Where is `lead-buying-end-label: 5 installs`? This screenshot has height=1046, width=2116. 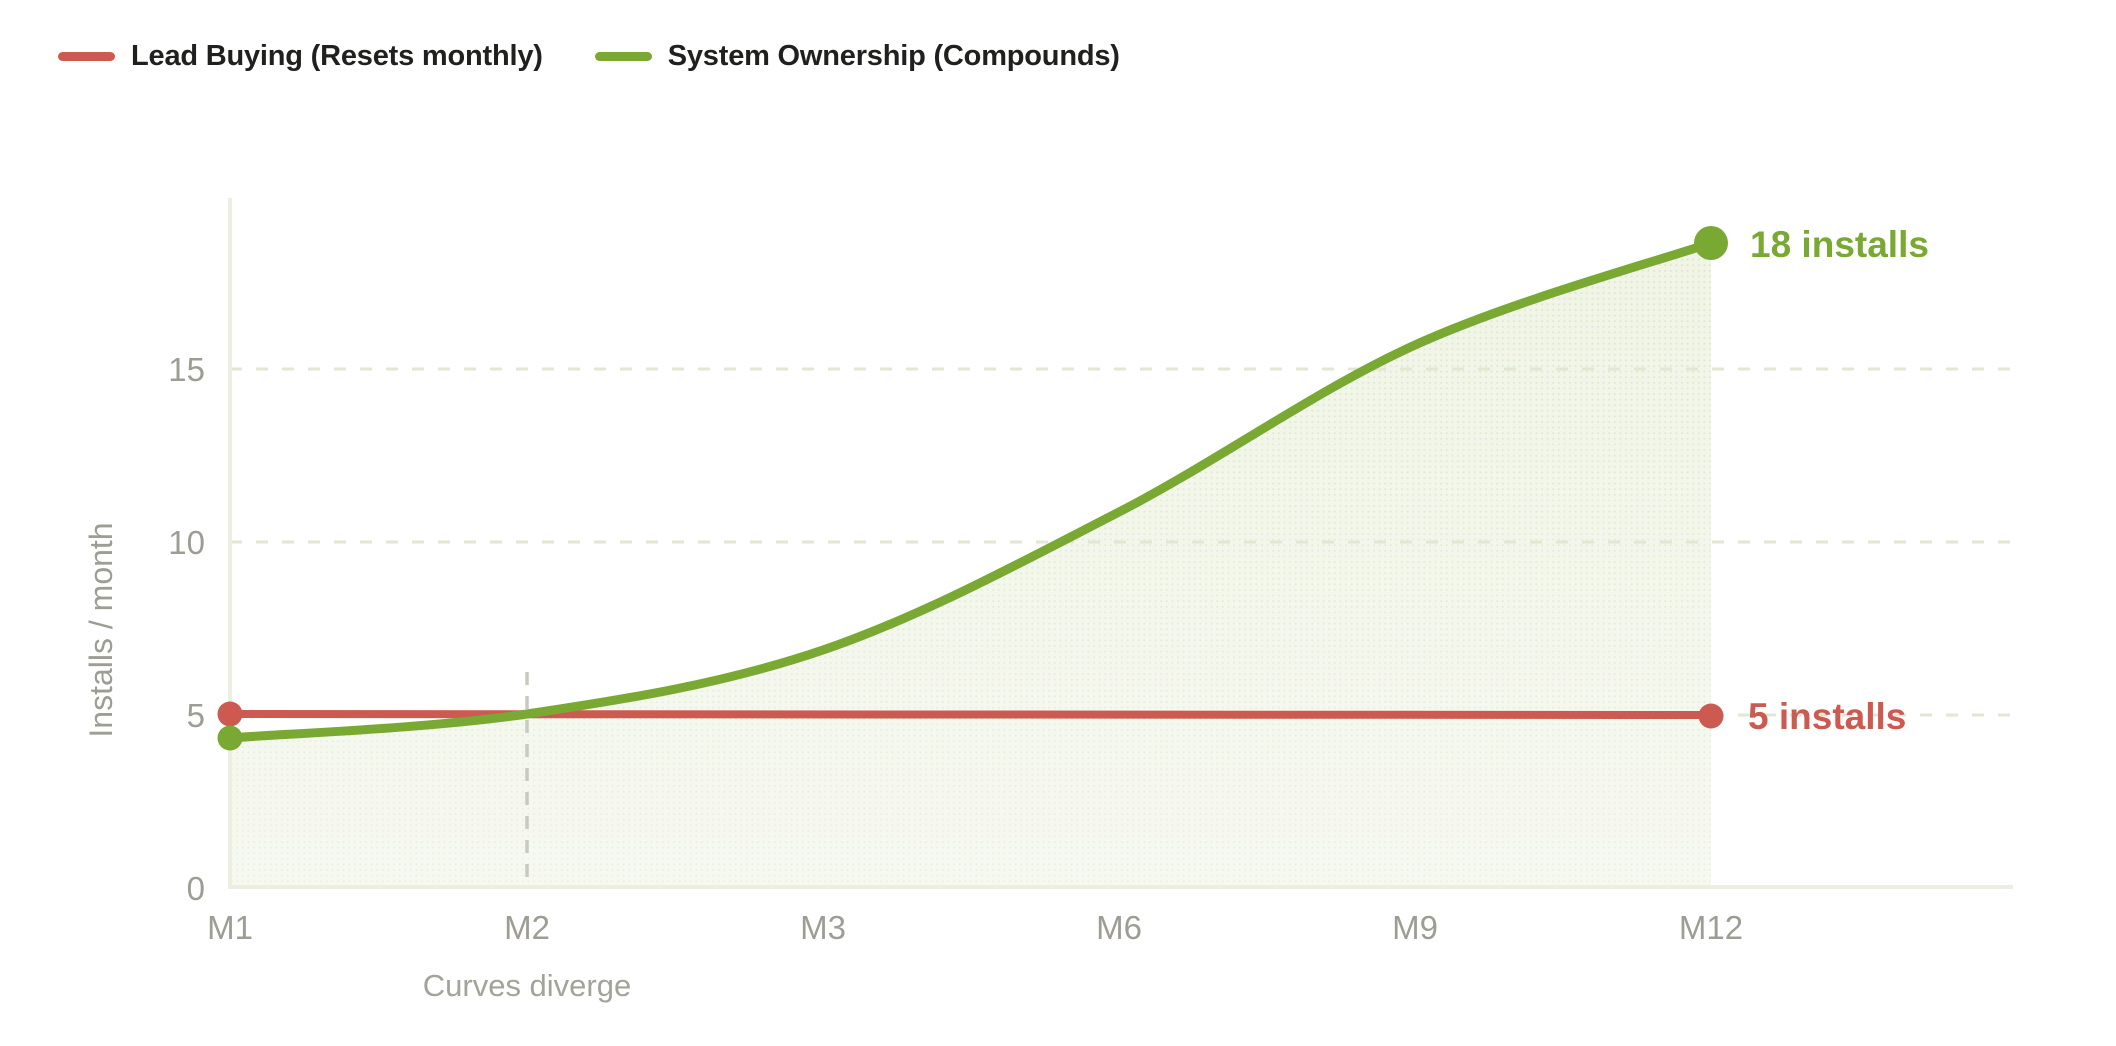
lead-buying-end-label: 5 installs is located at coordinates (1827, 716).